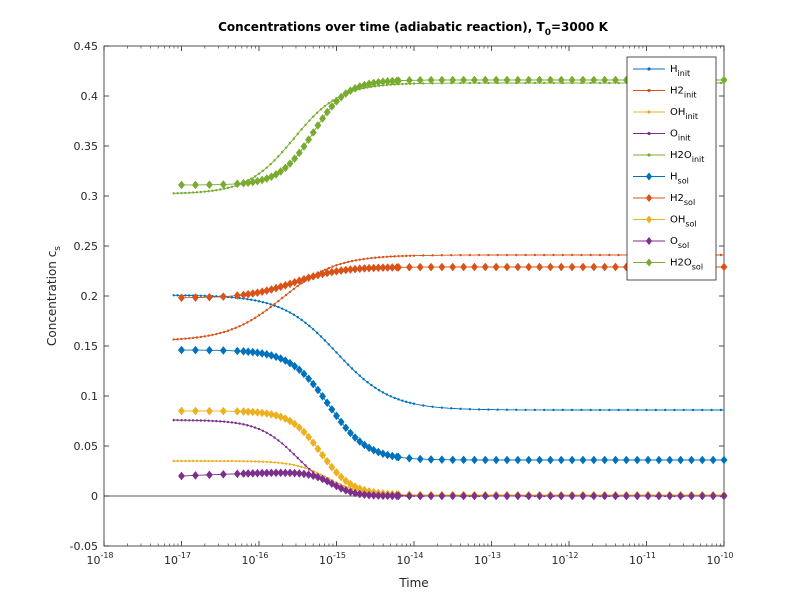  What do you see at coordinates (90, 196) in the screenshot?
I see `y-tick-label: 0.3` at bounding box center [90, 196].